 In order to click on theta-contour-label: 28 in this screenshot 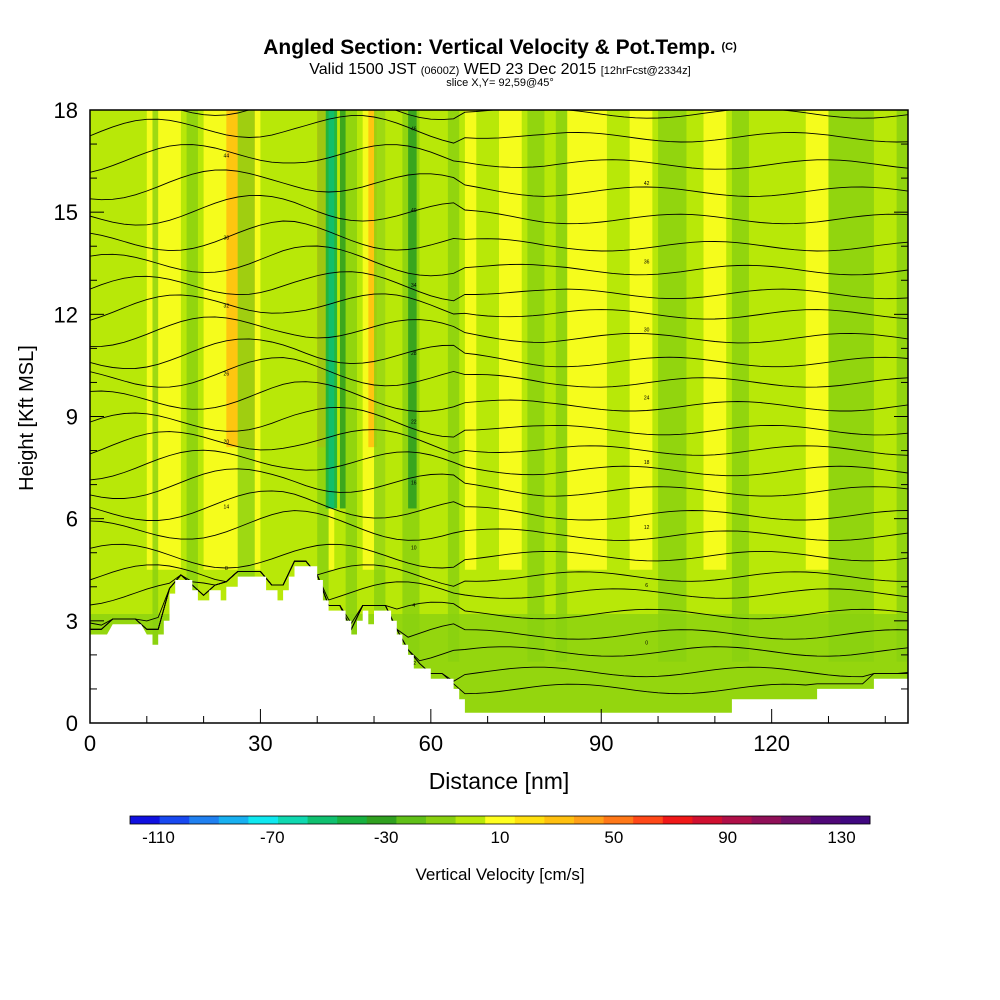, I will do `click(414, 354)`.